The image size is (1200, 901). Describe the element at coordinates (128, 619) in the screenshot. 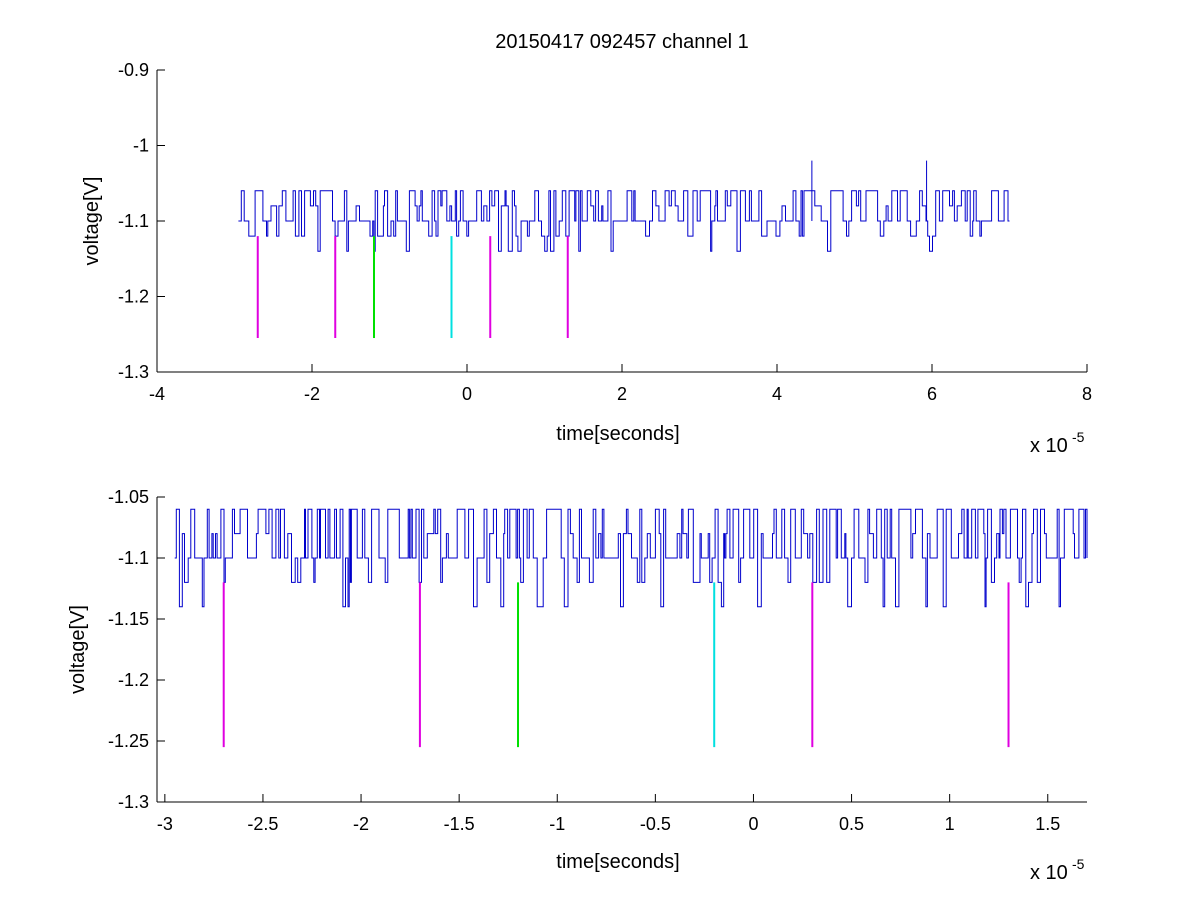

I see `y-tick-label: -1.15` at that location.